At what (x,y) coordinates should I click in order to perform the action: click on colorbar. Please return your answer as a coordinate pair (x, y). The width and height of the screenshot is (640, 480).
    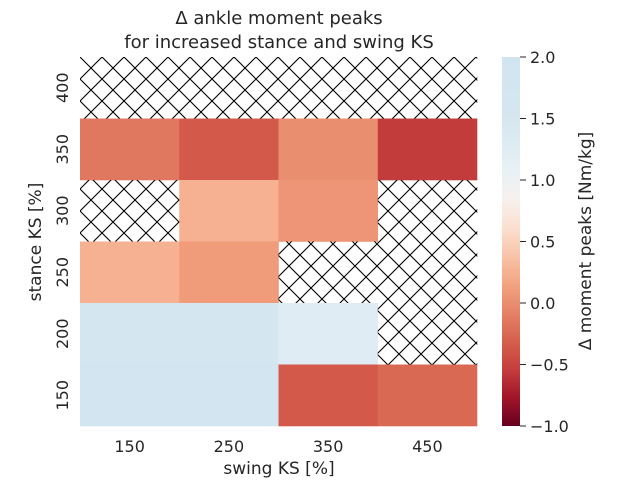
    Looking at the image, I should click on (511, 241).